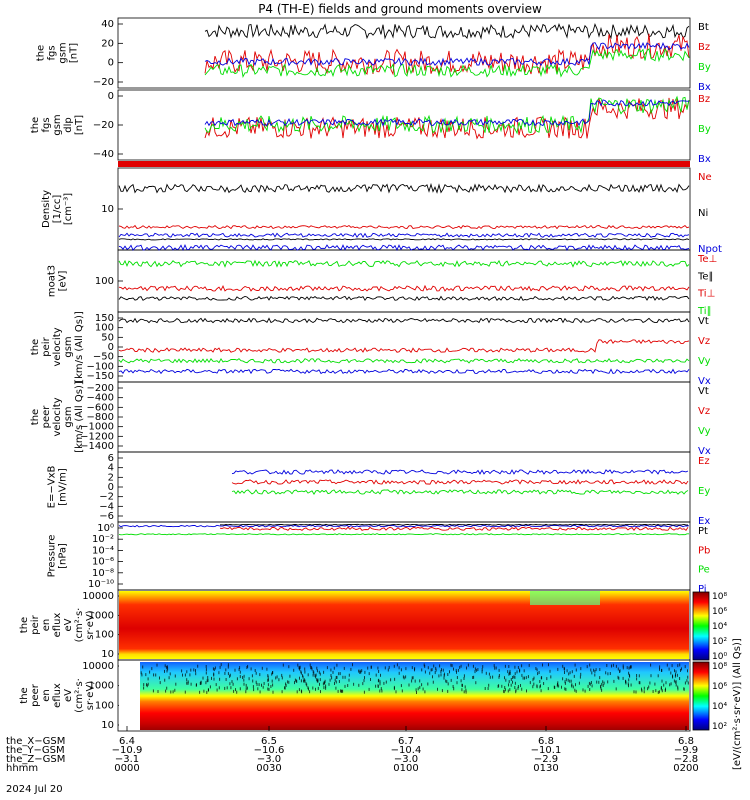  Describe the element at coordinates (103, 573) in the screenshot. I see `ytick-pressure-4: 10⁻⁸` at that location.